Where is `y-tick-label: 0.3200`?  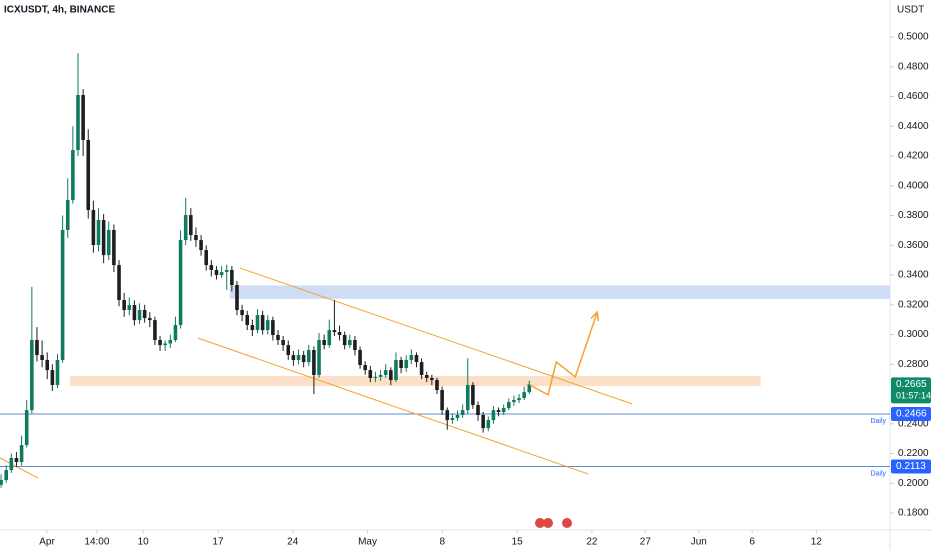 y-tick-label: 0.3200 is located at coordinates (913, 304).